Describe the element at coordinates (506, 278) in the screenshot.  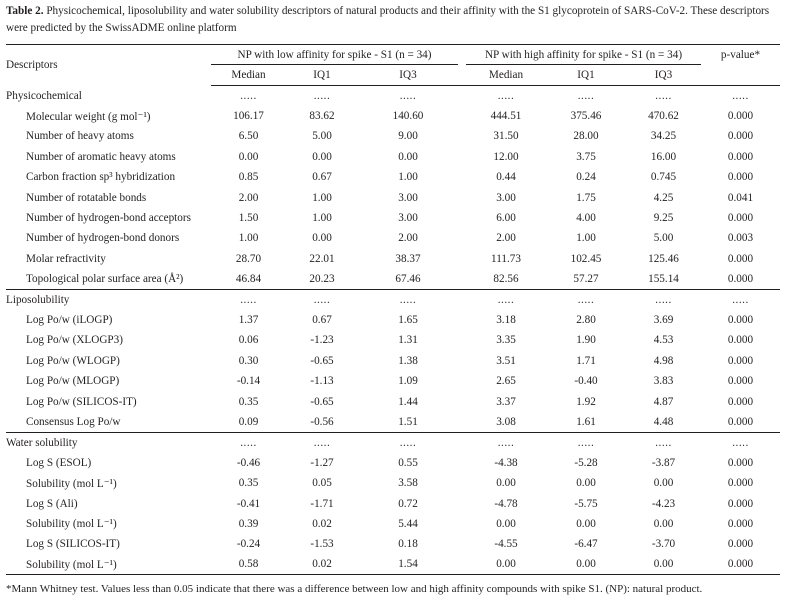
I see `row-value: 82.56` at that location.